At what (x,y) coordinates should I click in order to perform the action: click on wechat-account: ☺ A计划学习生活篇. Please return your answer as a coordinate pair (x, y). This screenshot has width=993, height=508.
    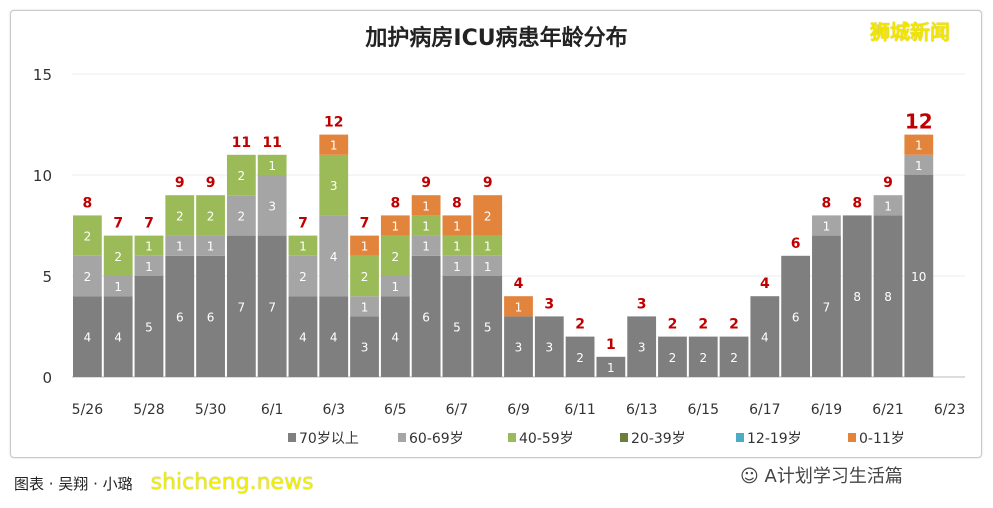
    Looking at the image, I should click on (821, 475).